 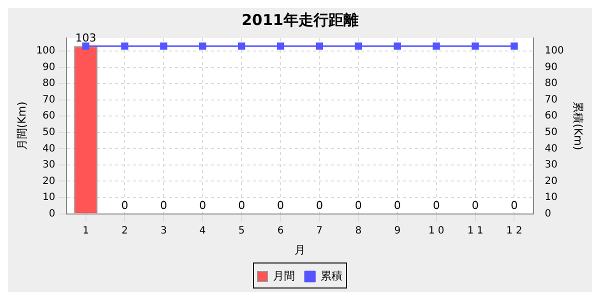 I want to click on x-tick-label: 3, so click(x=163, y=230).